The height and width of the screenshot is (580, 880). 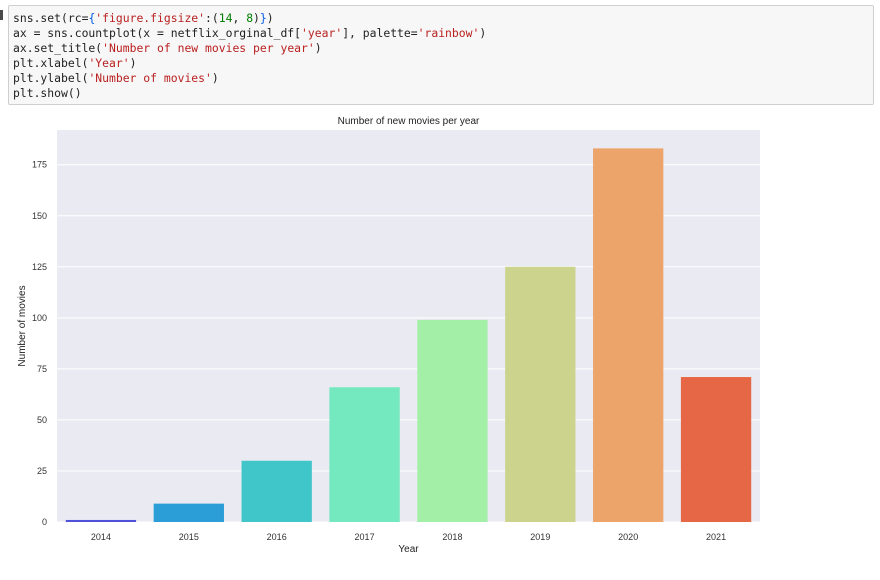 I want to click on code-token: ,, so click(x=239, y=18).